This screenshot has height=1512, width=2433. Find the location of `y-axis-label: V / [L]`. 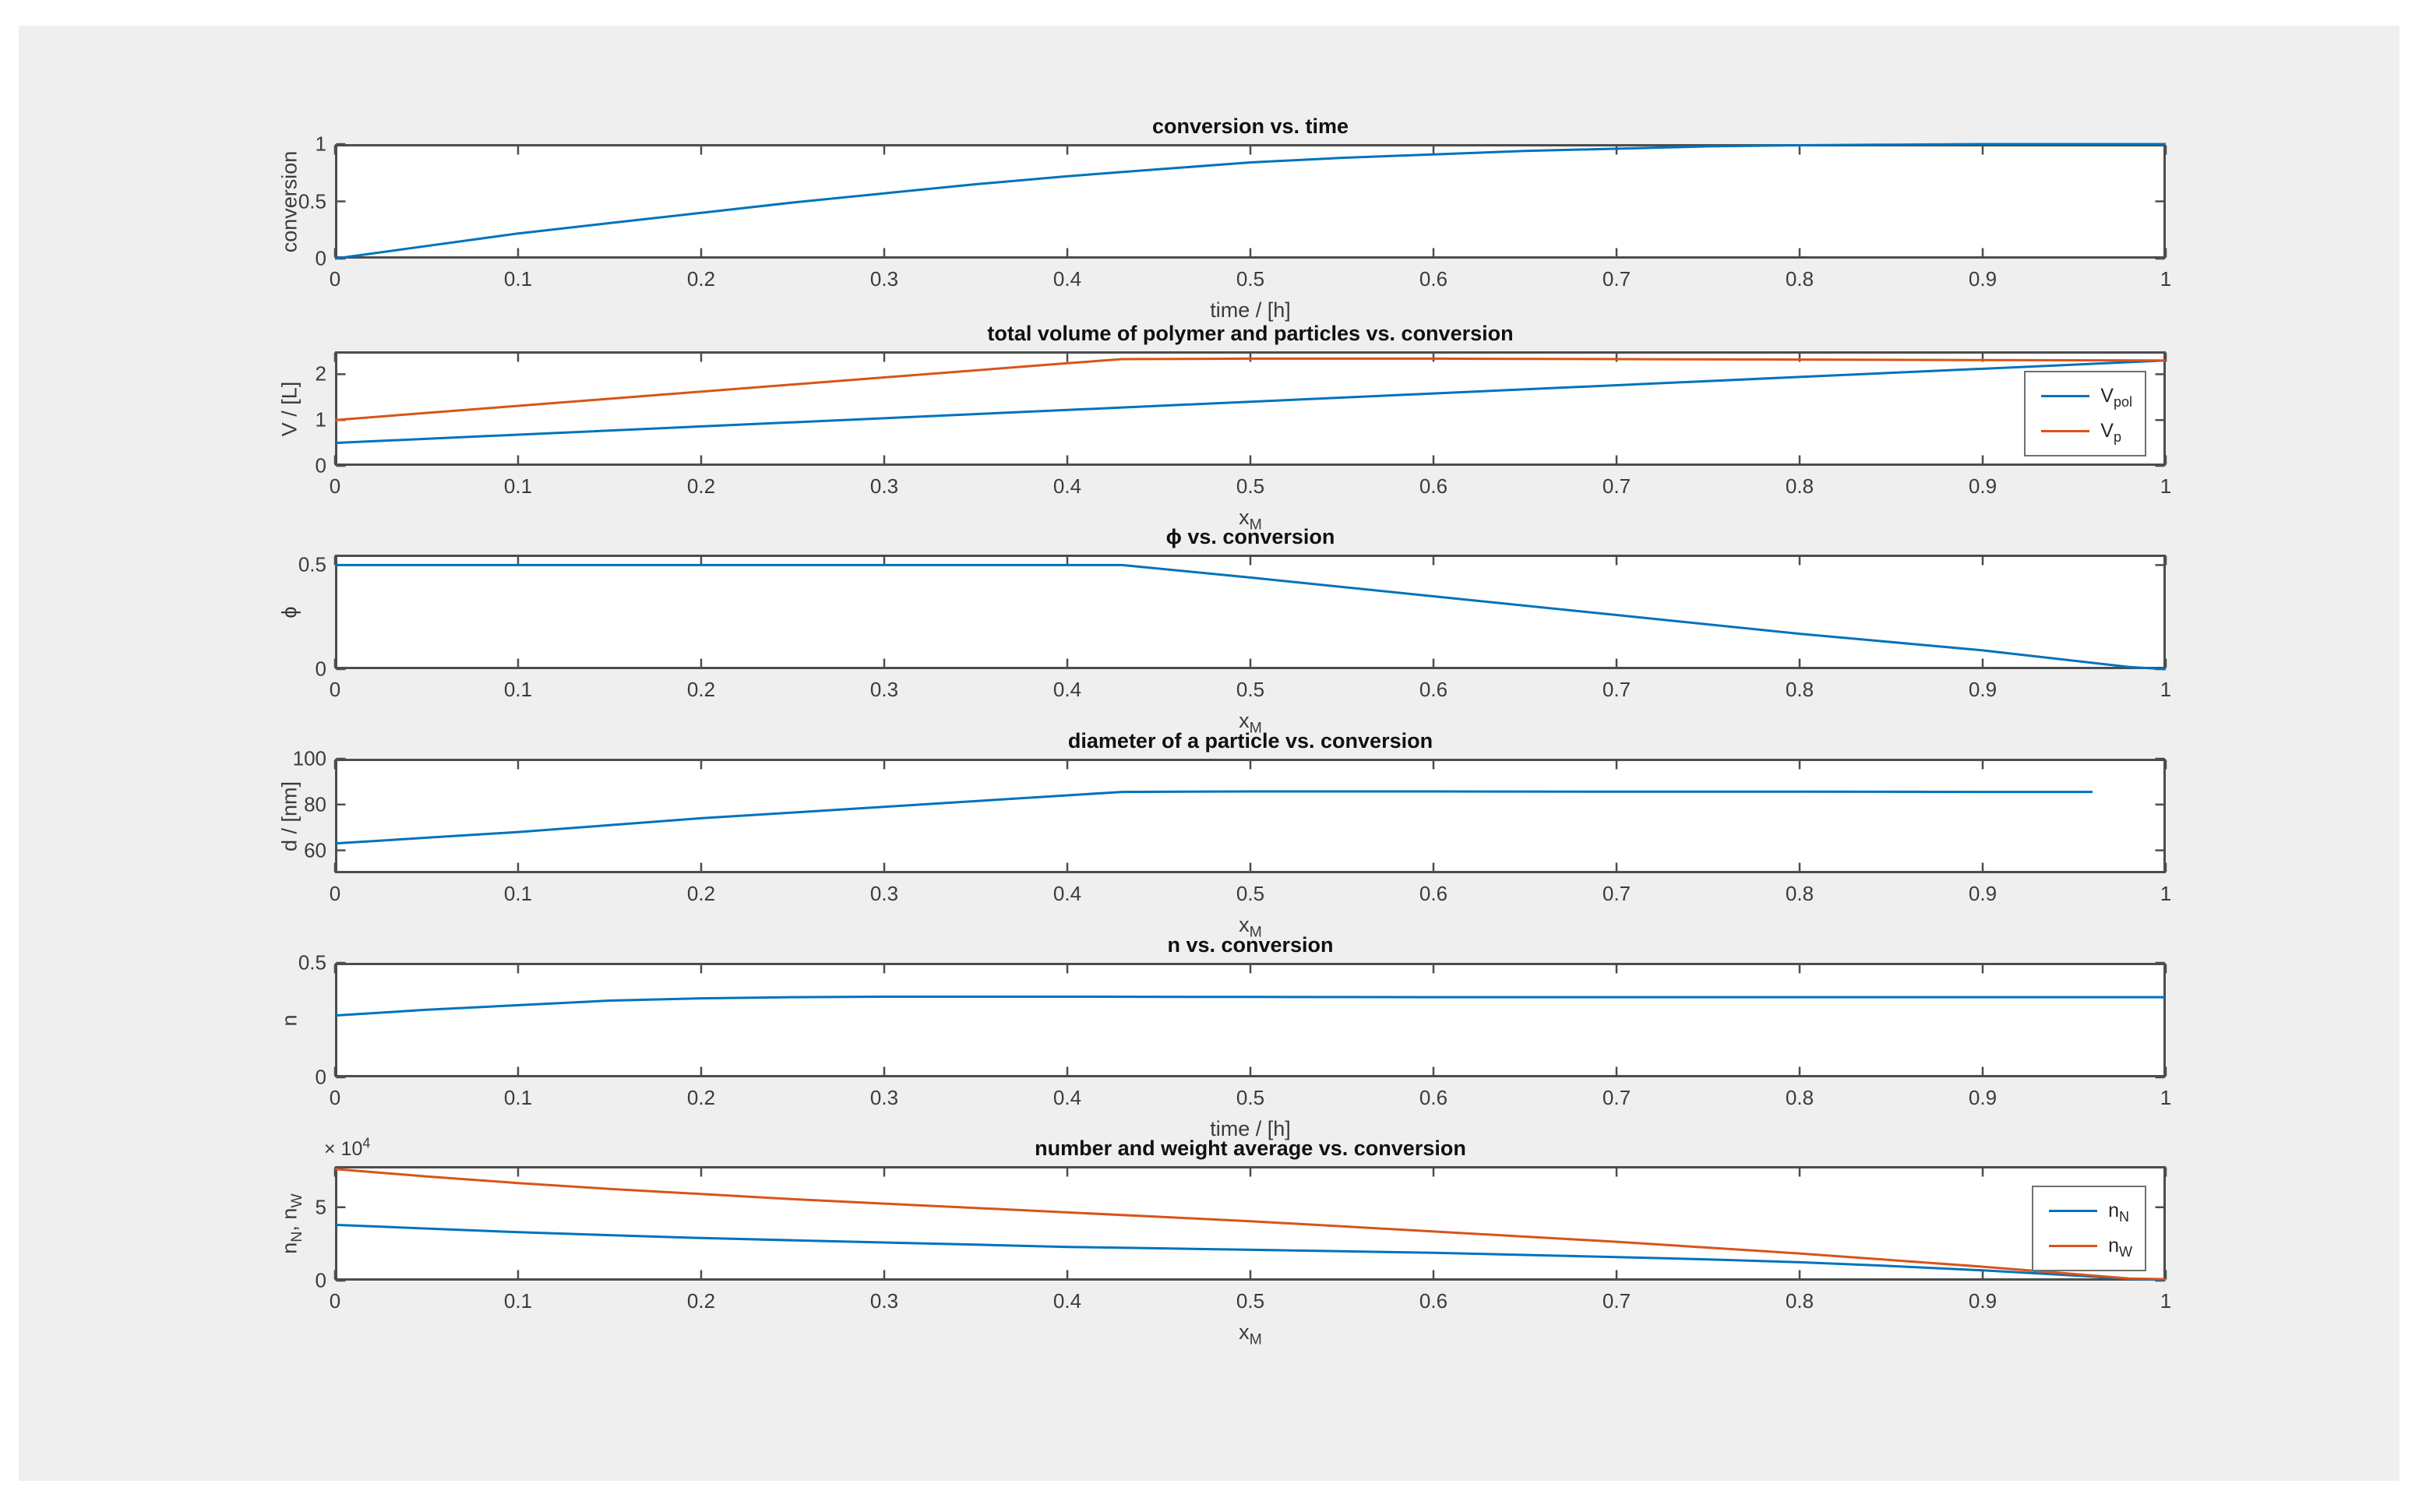

y-axis-label: V / [L] is located at coordinates (289, 409).